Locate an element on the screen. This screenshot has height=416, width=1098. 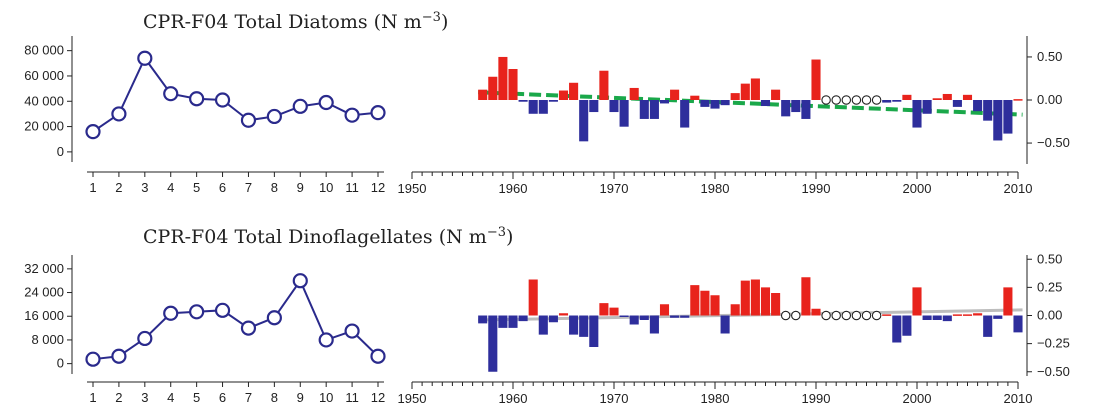
anomaly-y-tick-label: −0.25 is located at coordinates (1053, 343).